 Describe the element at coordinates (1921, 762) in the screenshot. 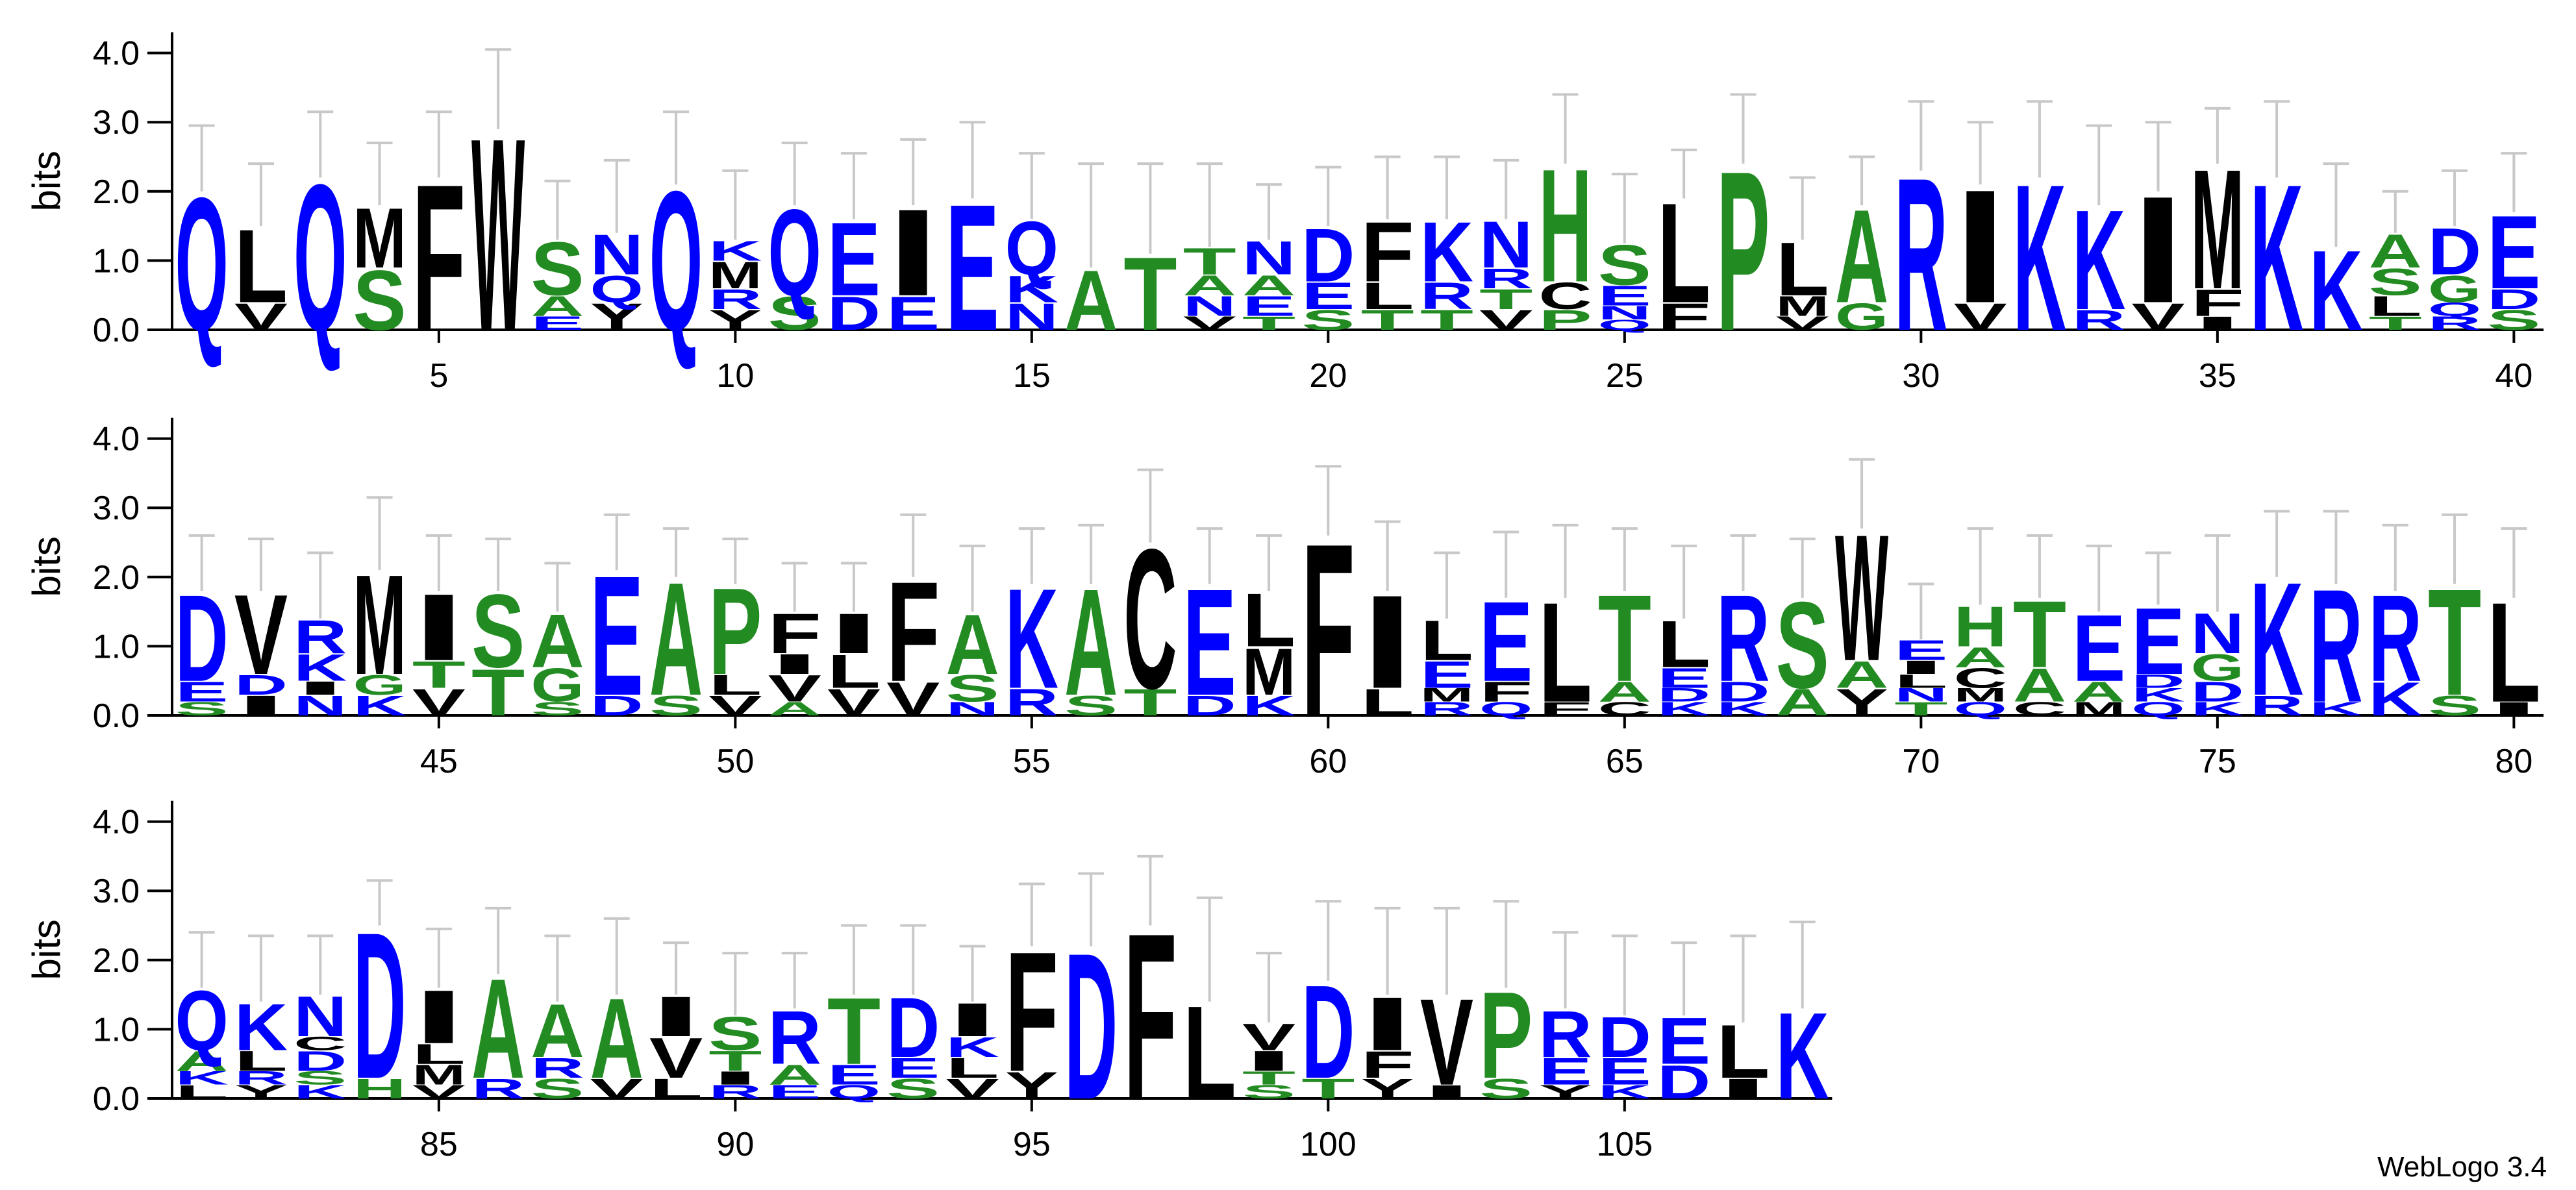

I see `x-tick-label: 70` at that location.